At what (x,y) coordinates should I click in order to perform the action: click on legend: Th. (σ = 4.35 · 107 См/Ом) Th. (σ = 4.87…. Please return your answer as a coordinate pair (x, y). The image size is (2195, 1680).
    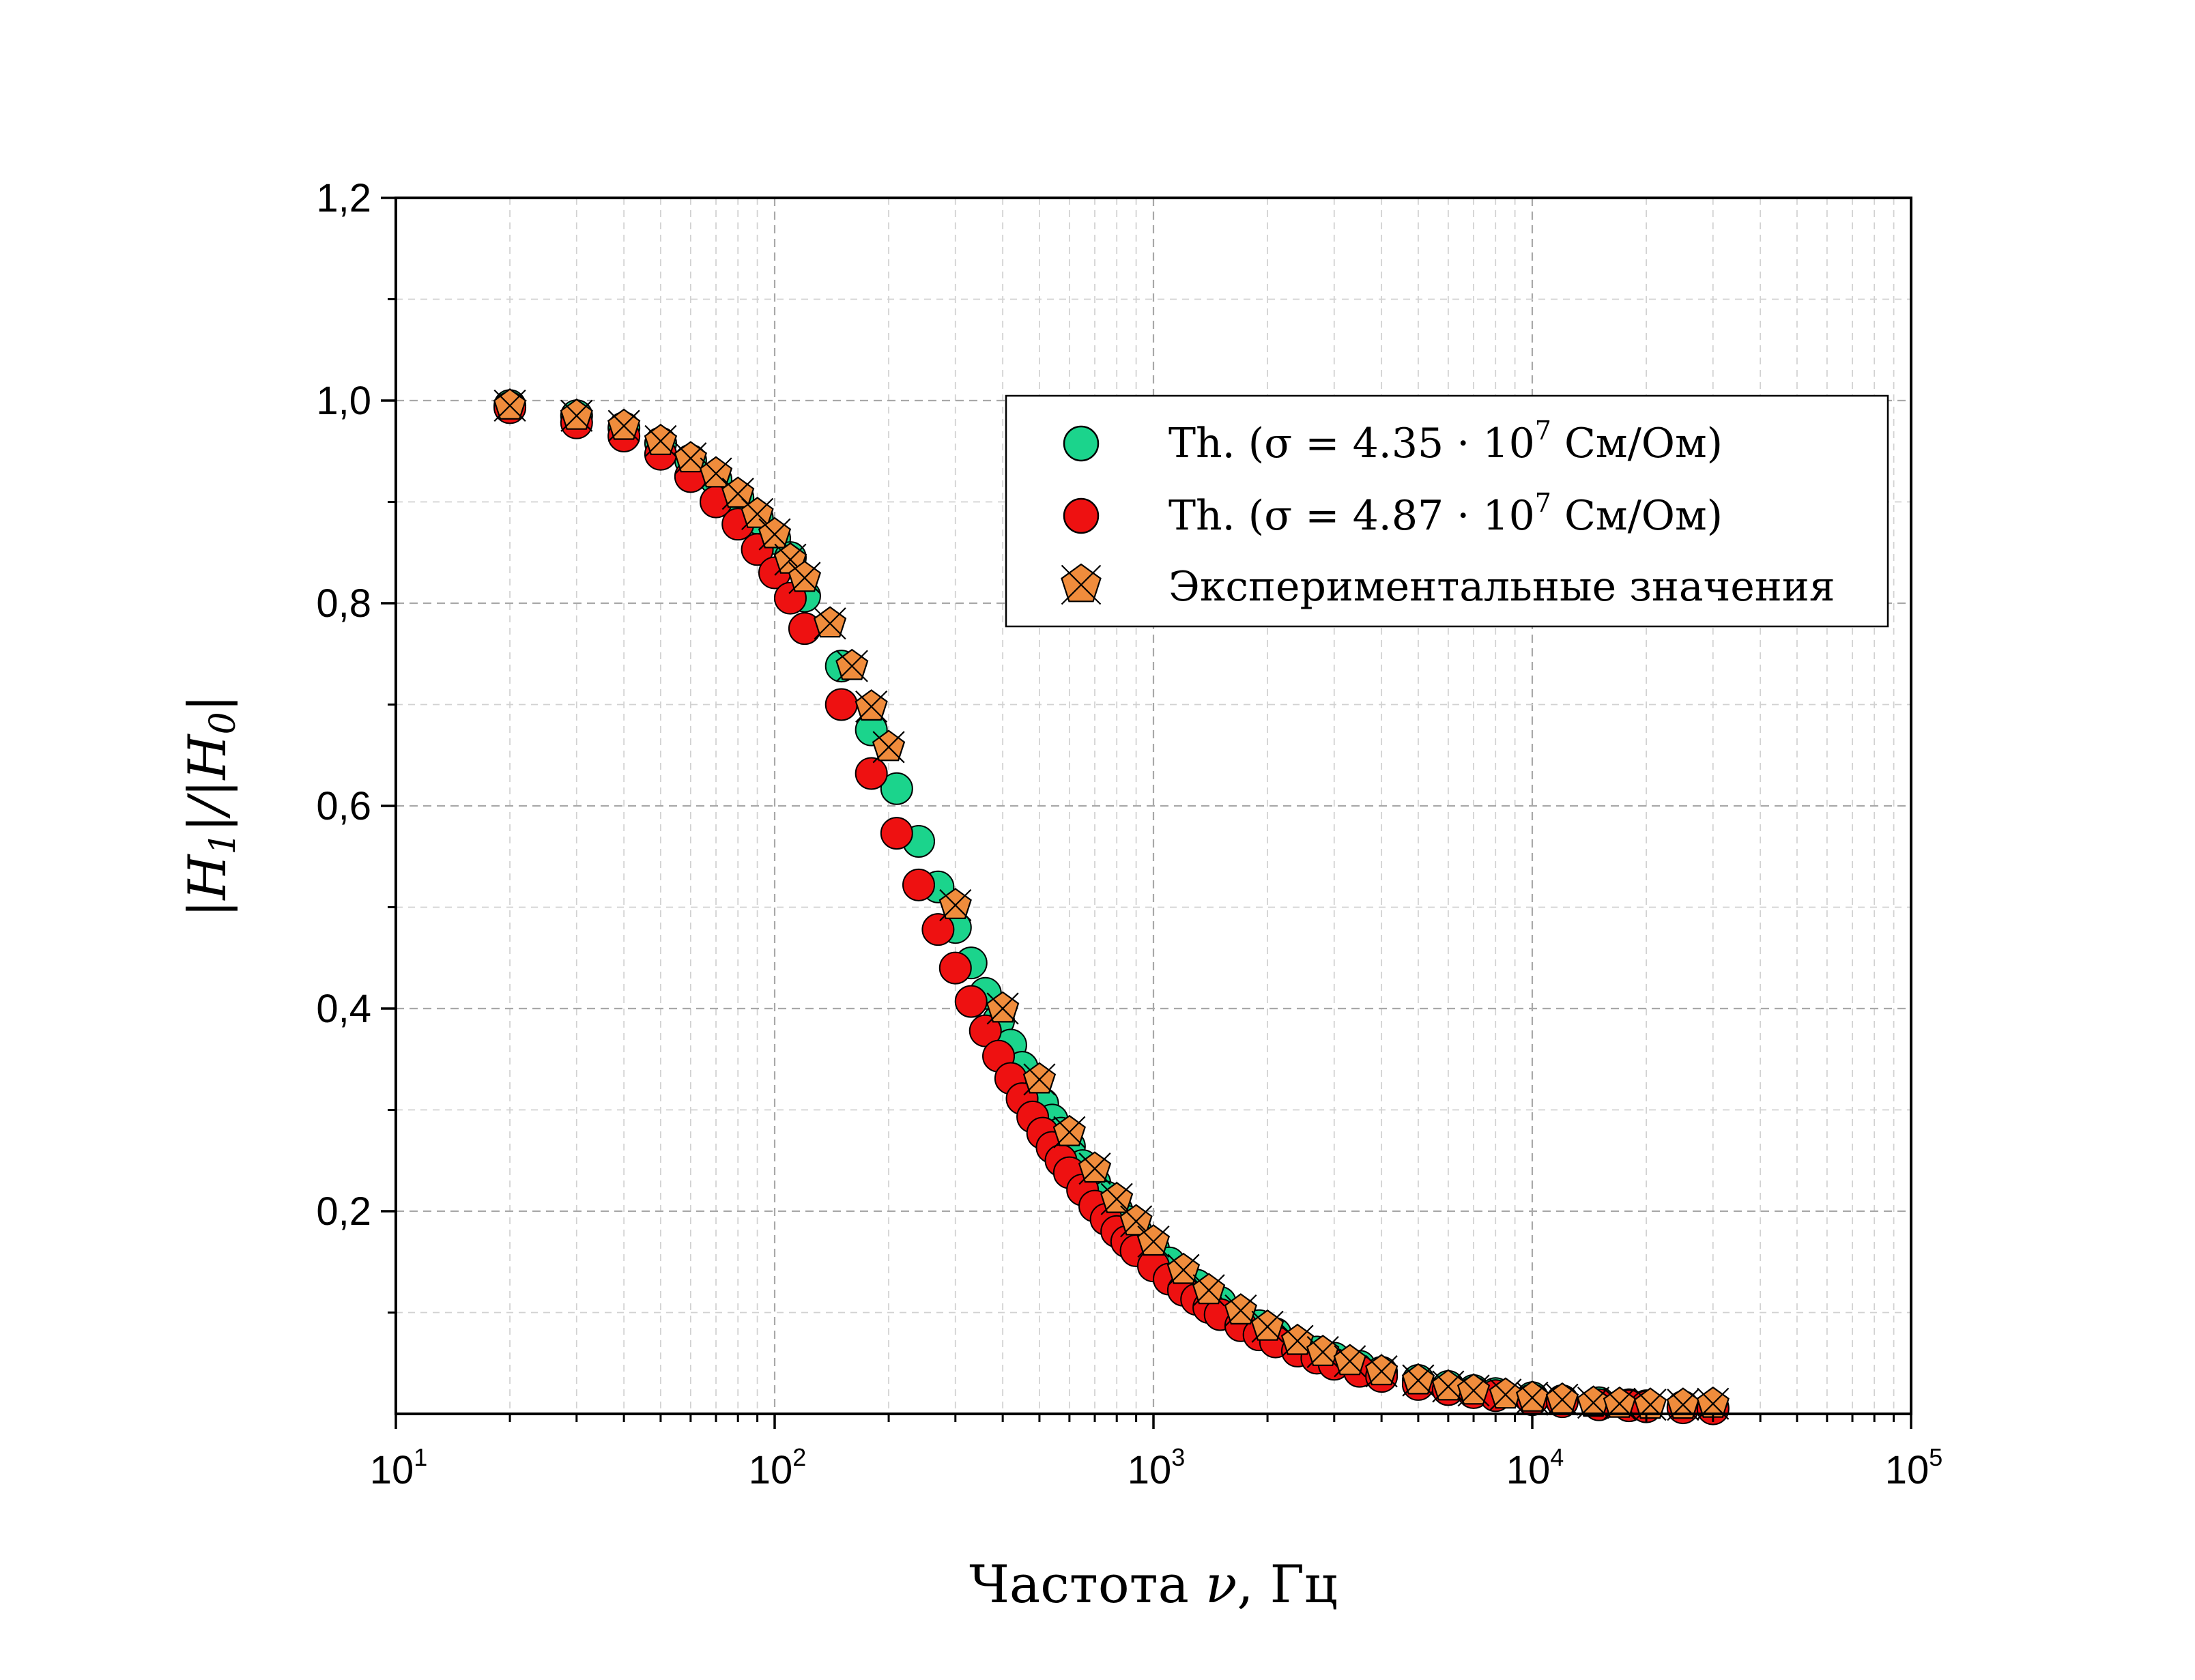
    Looking at the image, I should click on (1447, 511).